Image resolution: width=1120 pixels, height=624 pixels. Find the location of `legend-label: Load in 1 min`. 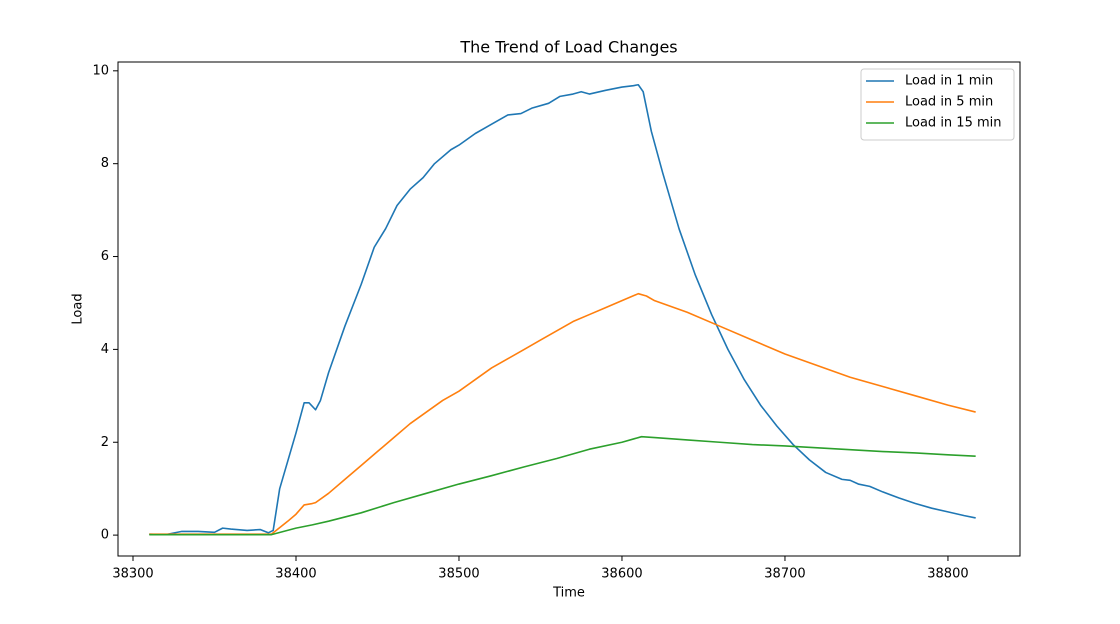

legend-label: Load in 1 min is located at coordinates (949, 81).